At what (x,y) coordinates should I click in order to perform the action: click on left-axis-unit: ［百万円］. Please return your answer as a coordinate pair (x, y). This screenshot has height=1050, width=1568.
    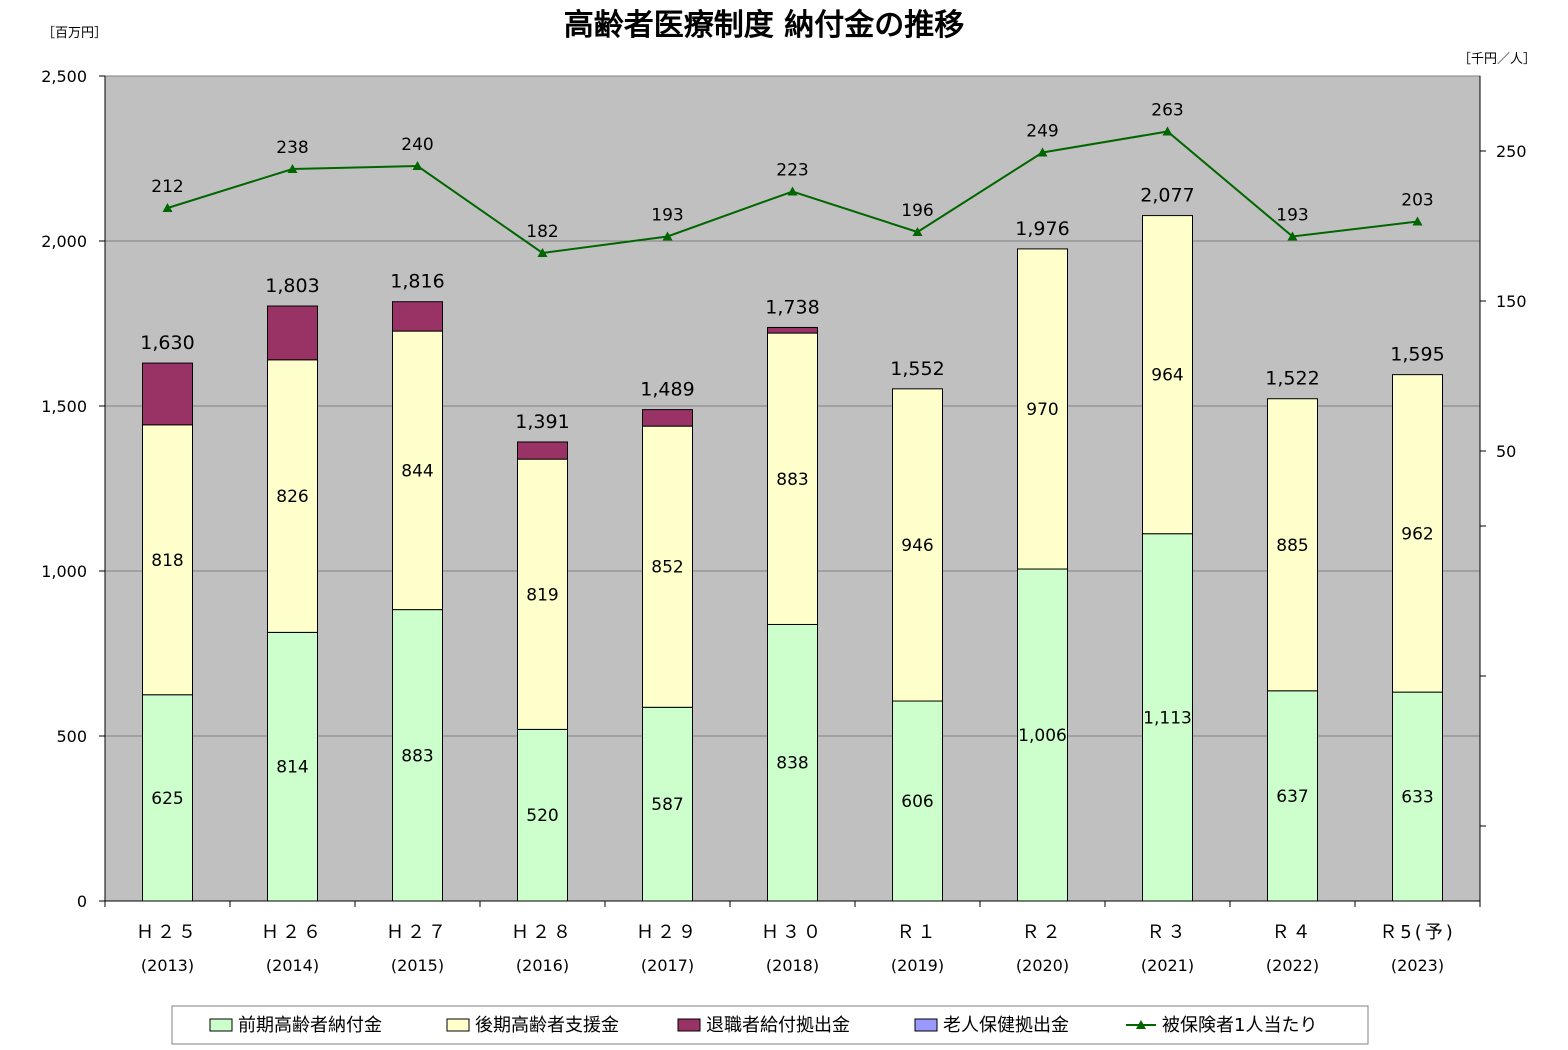
    Looking at the image, I should click on (74, 33).